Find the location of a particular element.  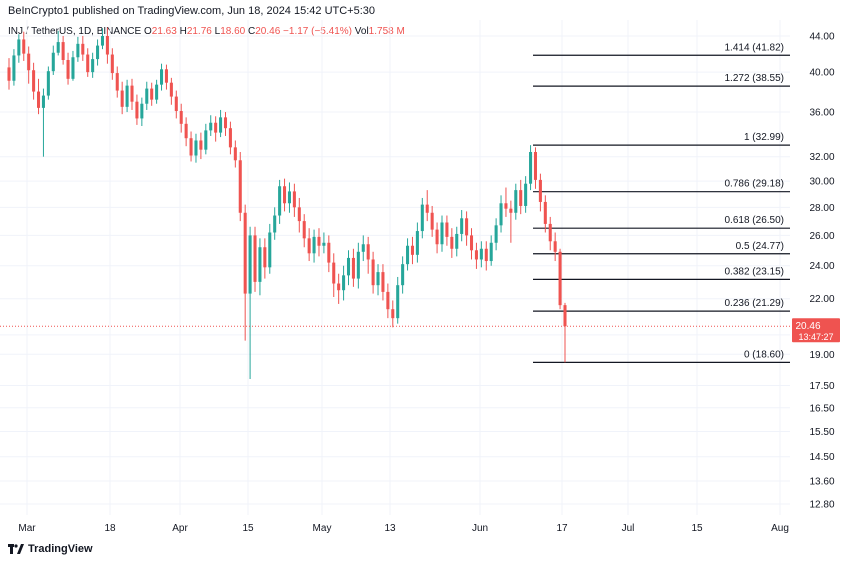

legend-open-value: 21.63 is located at coordinates (164, 31).